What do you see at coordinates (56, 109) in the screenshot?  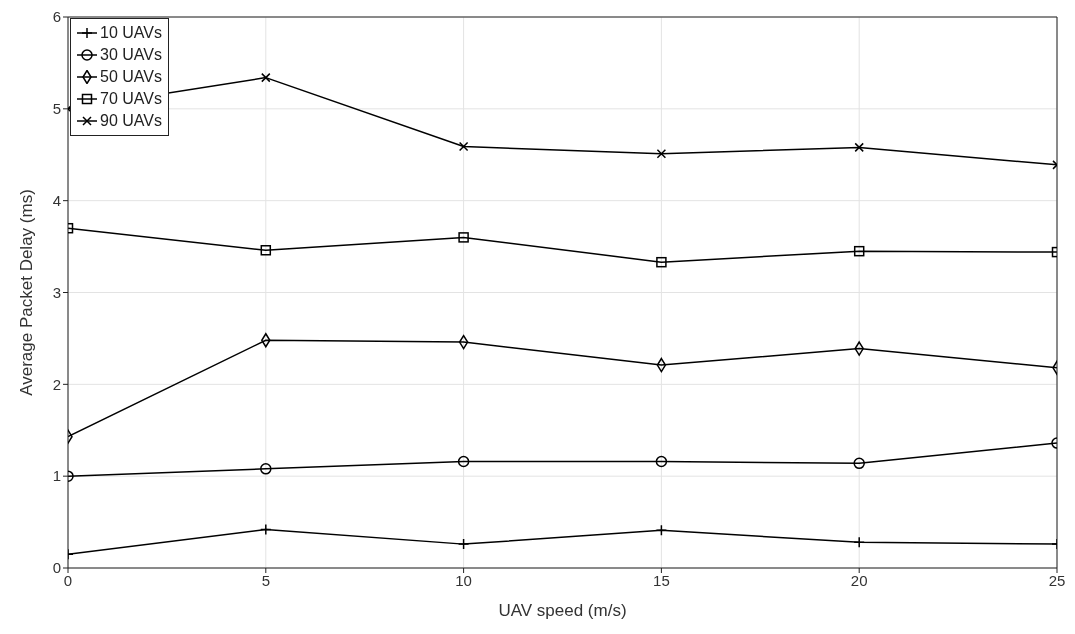 I see `y-tick-label: 5` at bounding box center [56, 109].